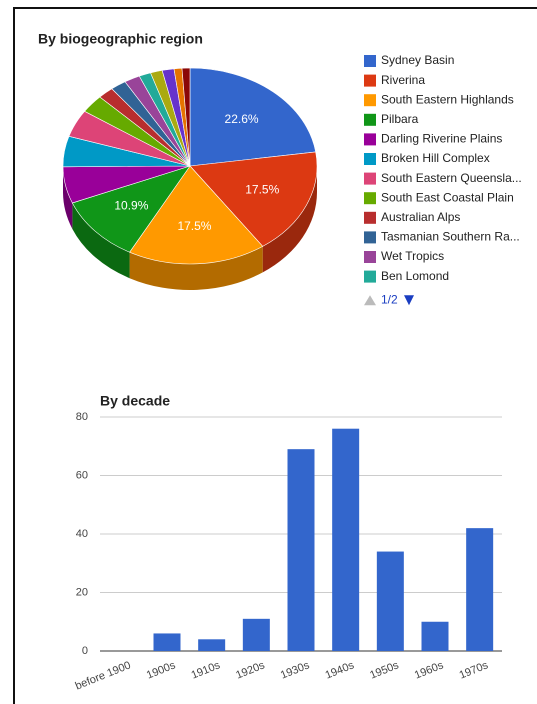  What do you see at coordinates (415, 276) in the screenshot?
I see `legend-label: Ben Lomond` at bounding box center [415, 276].